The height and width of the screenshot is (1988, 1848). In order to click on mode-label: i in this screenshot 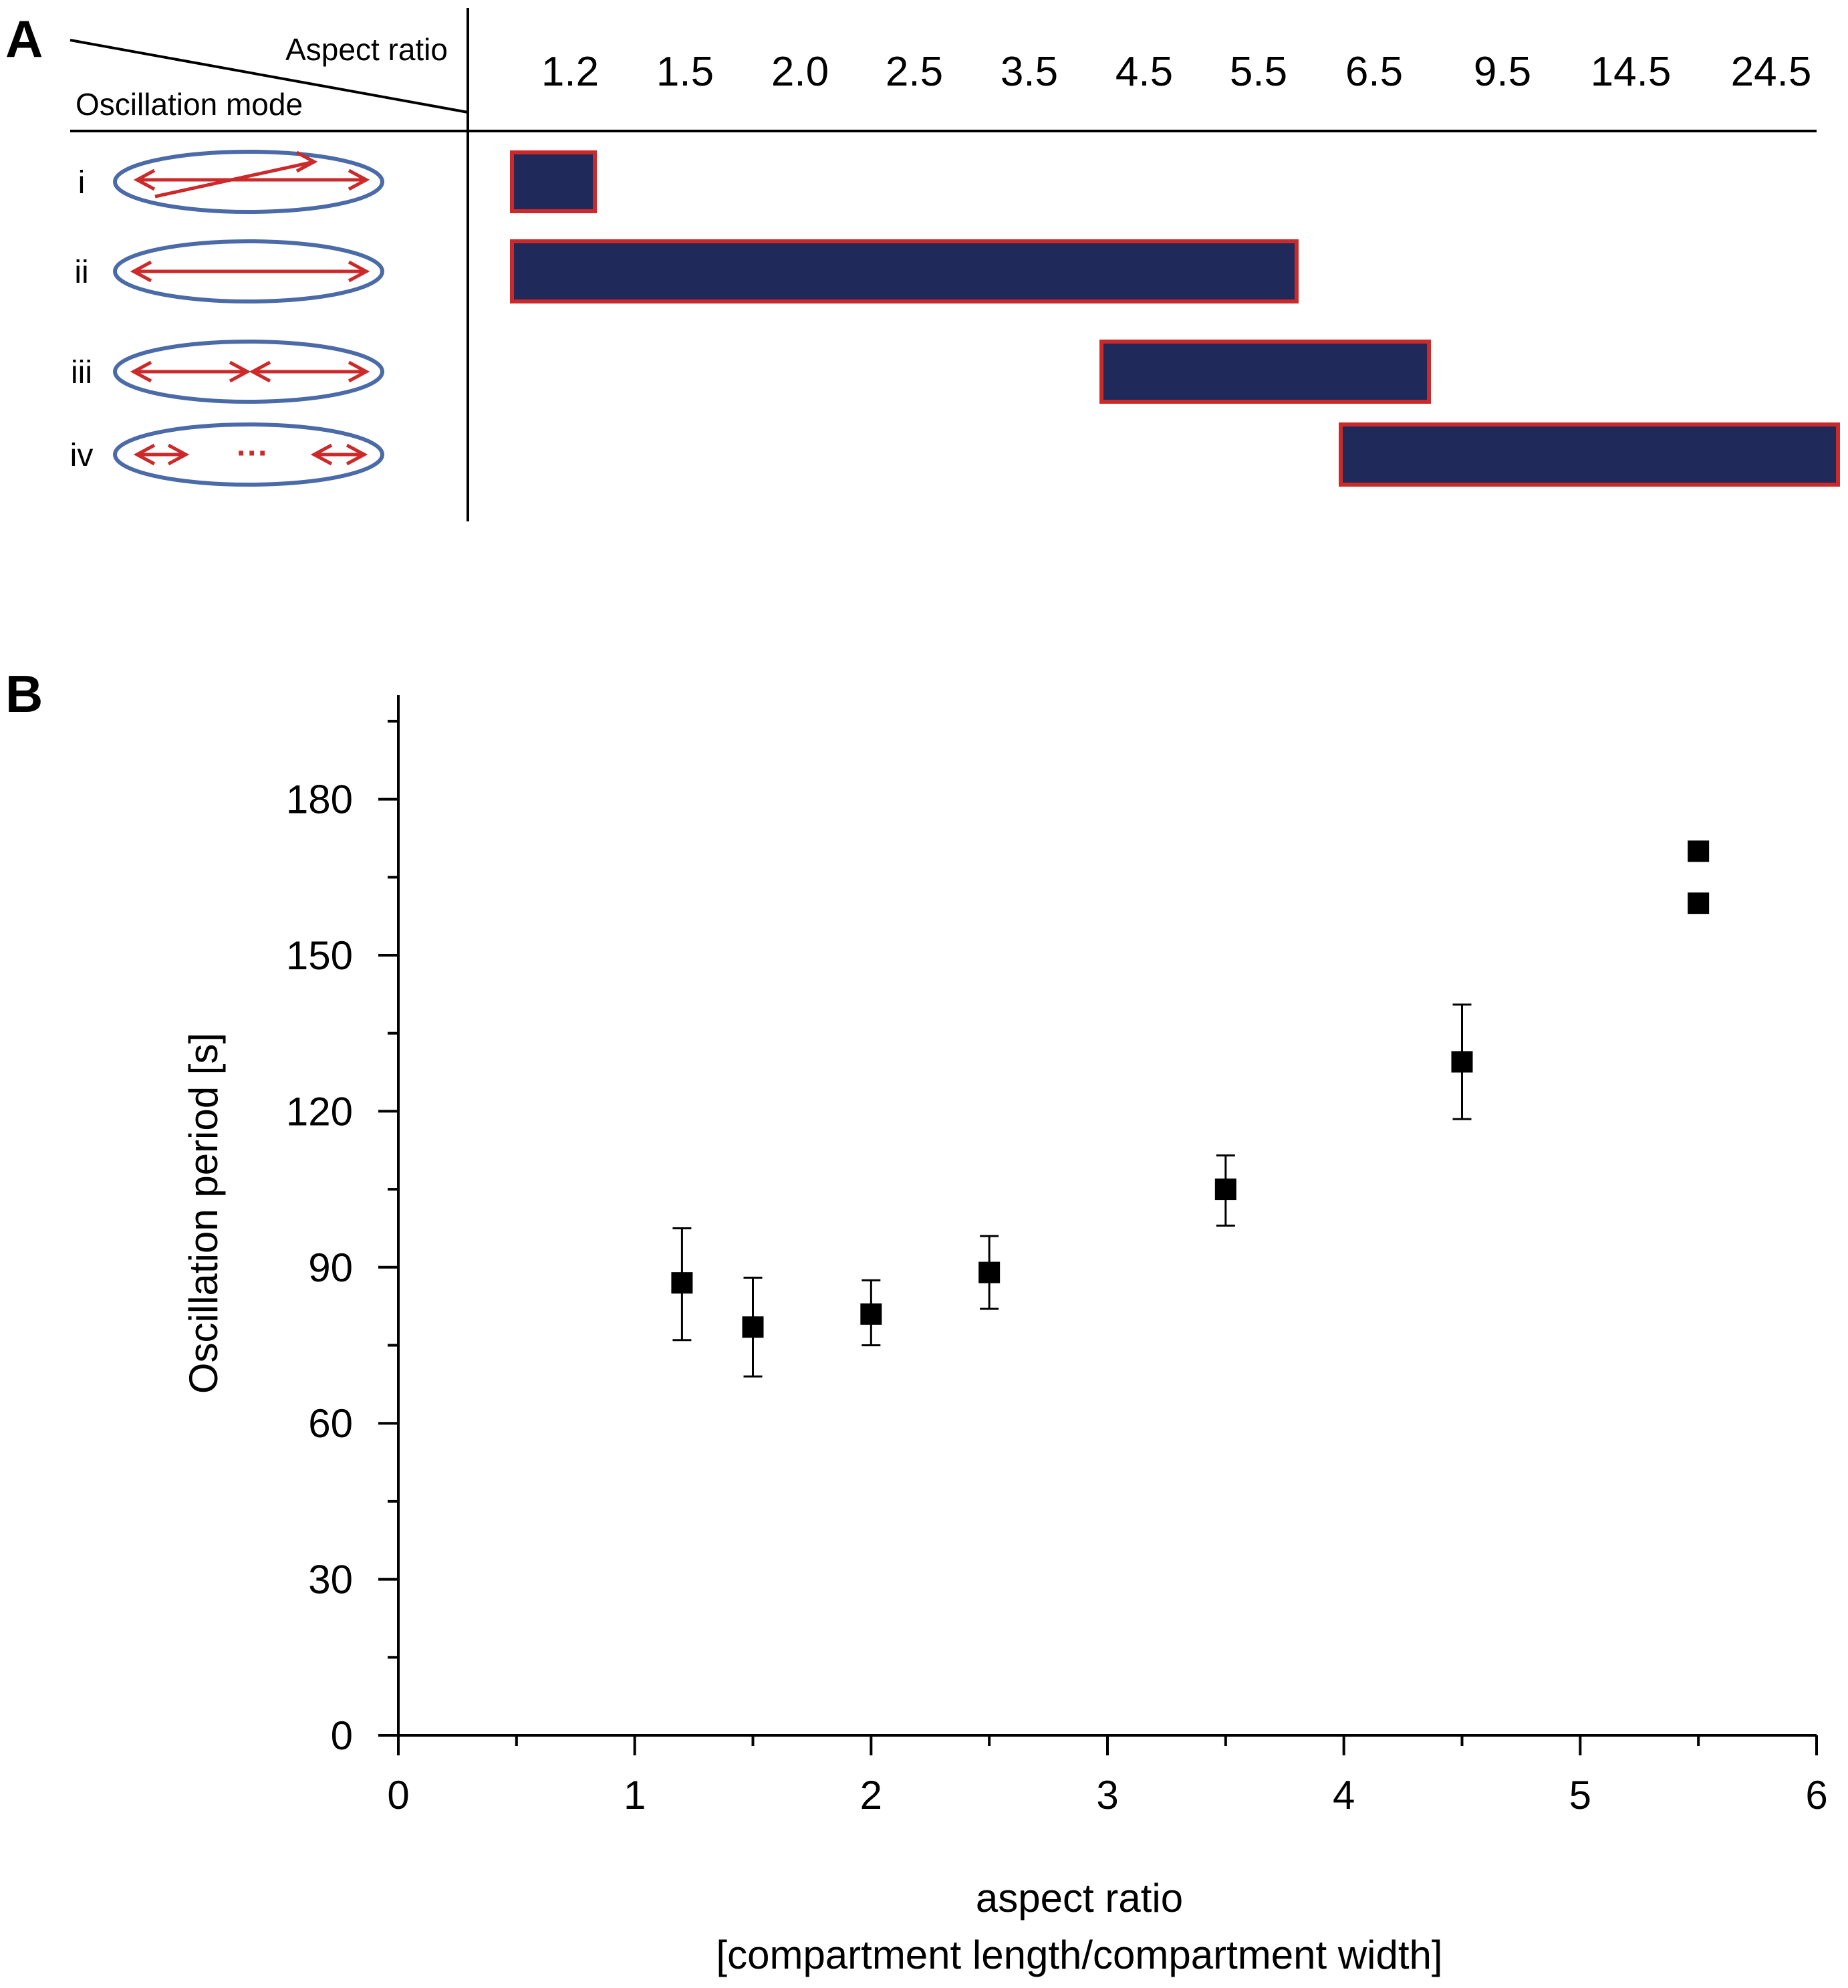, I will do `click(82, 183)`.